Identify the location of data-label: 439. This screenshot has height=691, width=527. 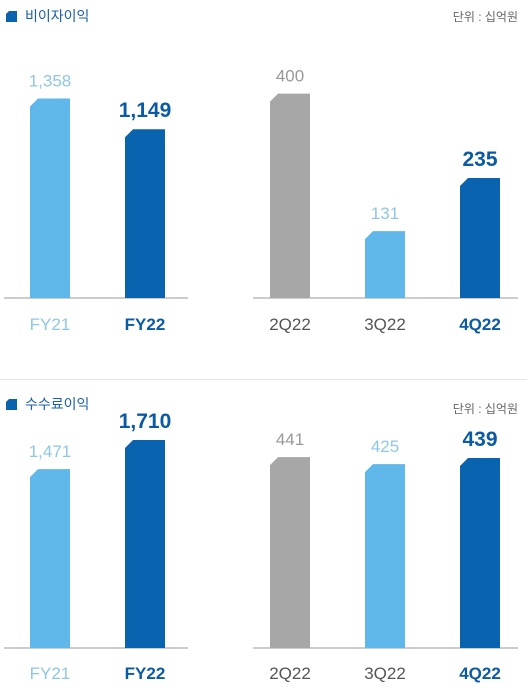
(479, 439).